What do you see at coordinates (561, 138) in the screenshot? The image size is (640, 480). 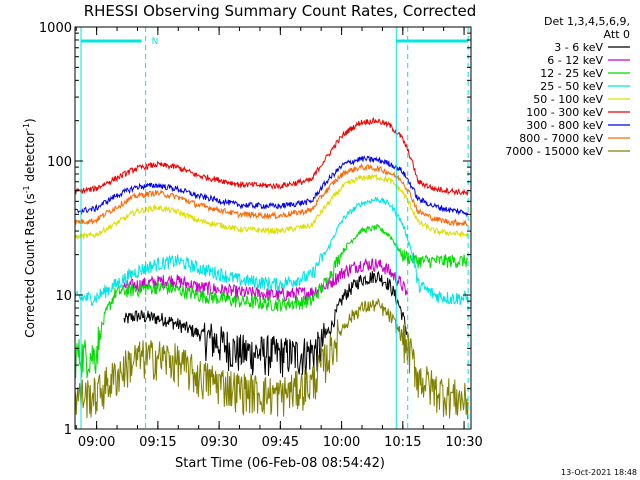 I see `legend-label-7: 800 - 7000 keV` at bounding box center [561, 138].